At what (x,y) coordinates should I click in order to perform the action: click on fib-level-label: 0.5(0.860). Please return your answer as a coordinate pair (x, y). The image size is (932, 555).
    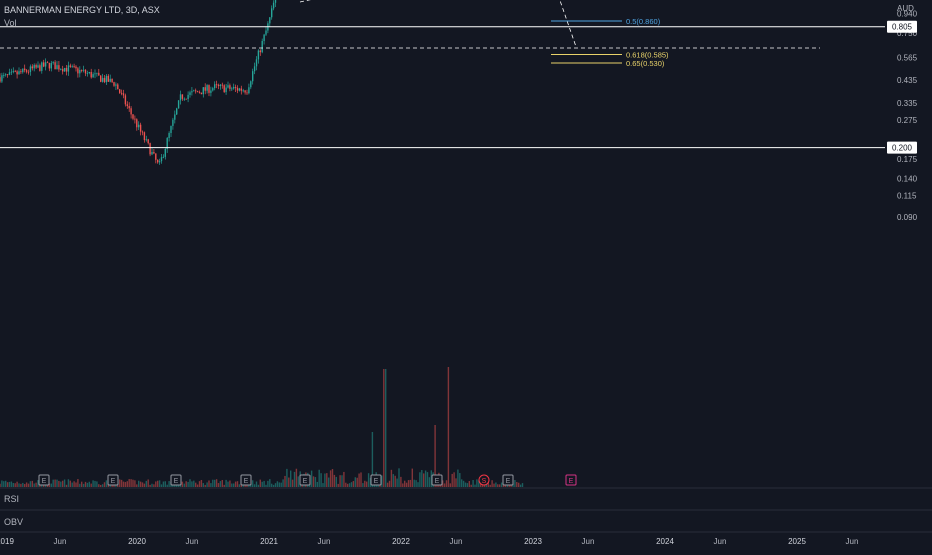
    Looking at the image, I should click on (643, 21).